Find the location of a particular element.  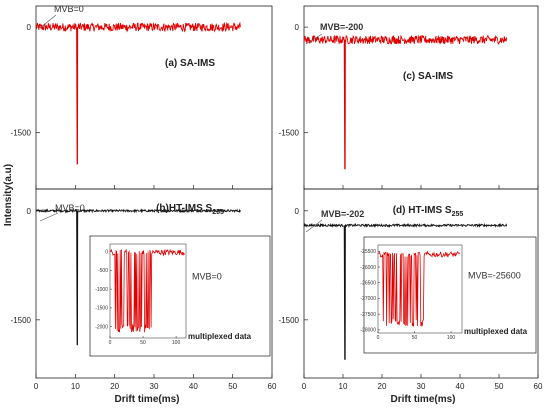

panel-b-xtick-label: 40 is located at coordinates (193, 386).